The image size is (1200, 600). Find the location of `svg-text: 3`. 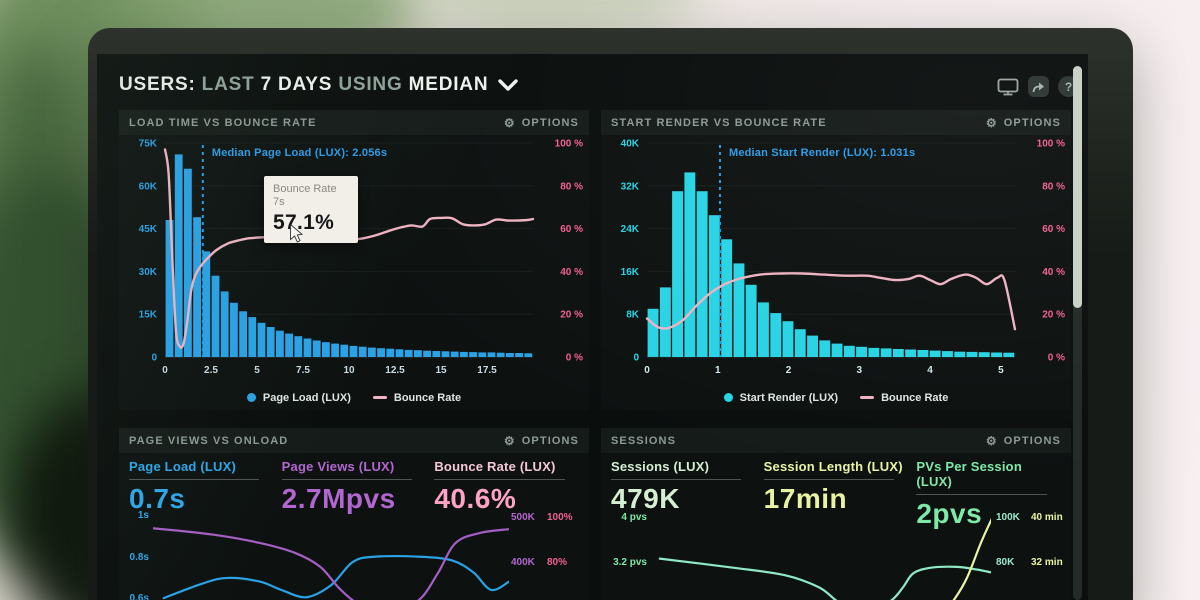

svg-text: 3 is located at coordinates (860, 370).